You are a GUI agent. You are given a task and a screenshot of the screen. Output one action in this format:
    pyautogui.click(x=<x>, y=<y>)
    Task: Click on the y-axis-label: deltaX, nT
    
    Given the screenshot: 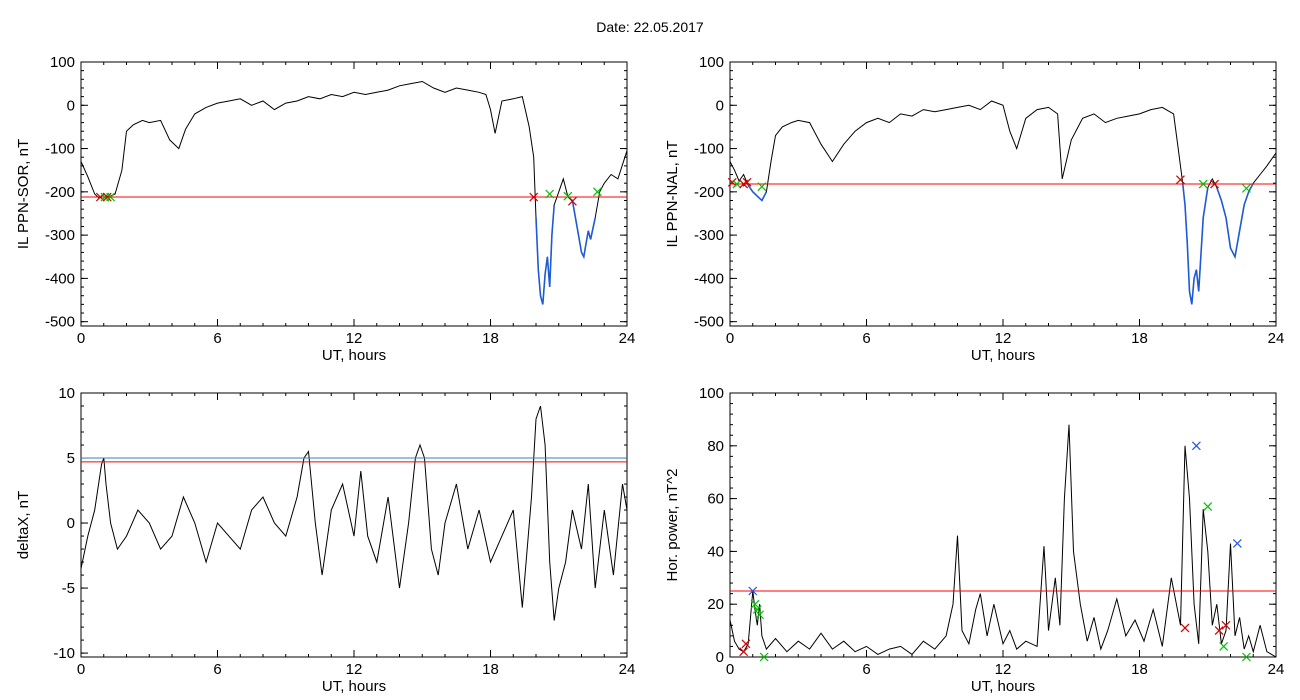 What is the action you would take?
    pyautogui.click(x=23, y=525)
    